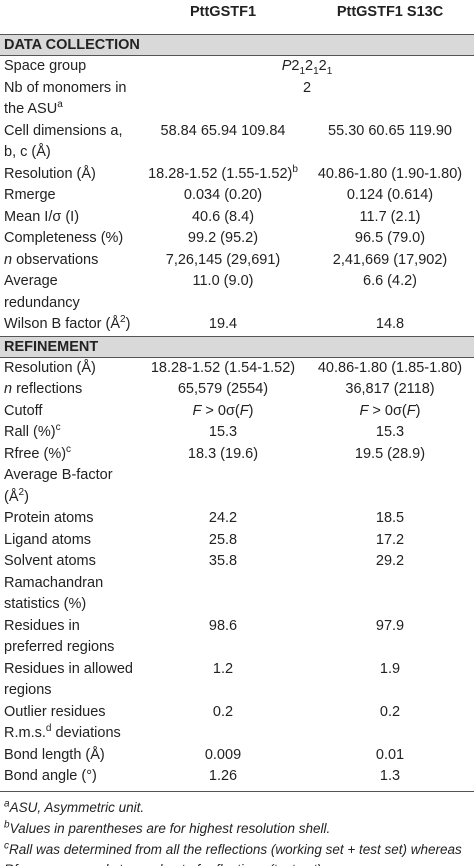  I want to click on text: Outlier residues, so click(55, 711).